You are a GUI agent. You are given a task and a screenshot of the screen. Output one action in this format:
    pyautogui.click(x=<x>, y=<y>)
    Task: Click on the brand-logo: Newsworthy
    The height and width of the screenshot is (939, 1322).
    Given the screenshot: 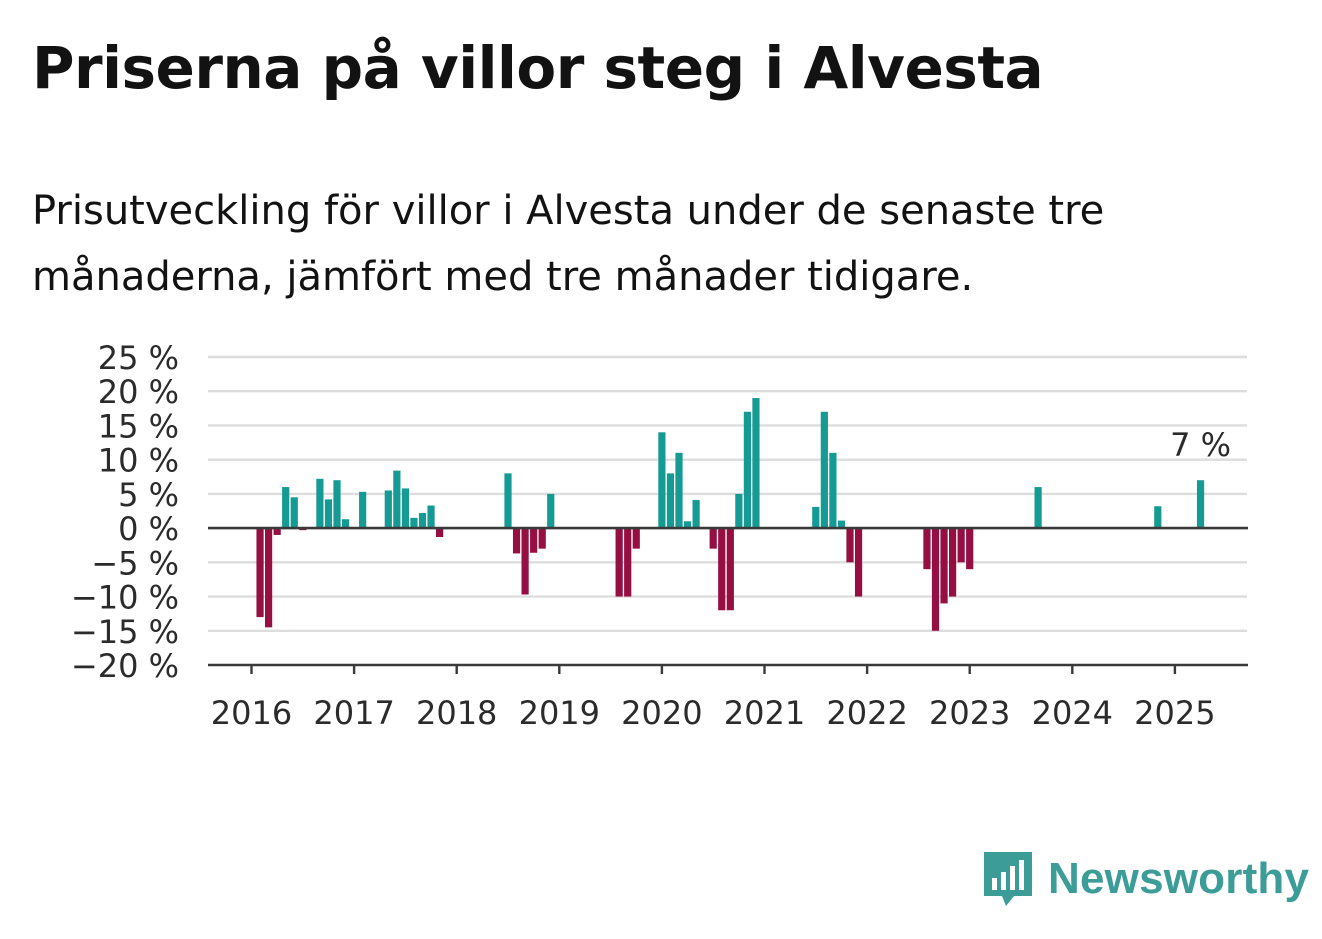 What is the action you would take?
    pyautogui.click(x=1144, y=879)
    